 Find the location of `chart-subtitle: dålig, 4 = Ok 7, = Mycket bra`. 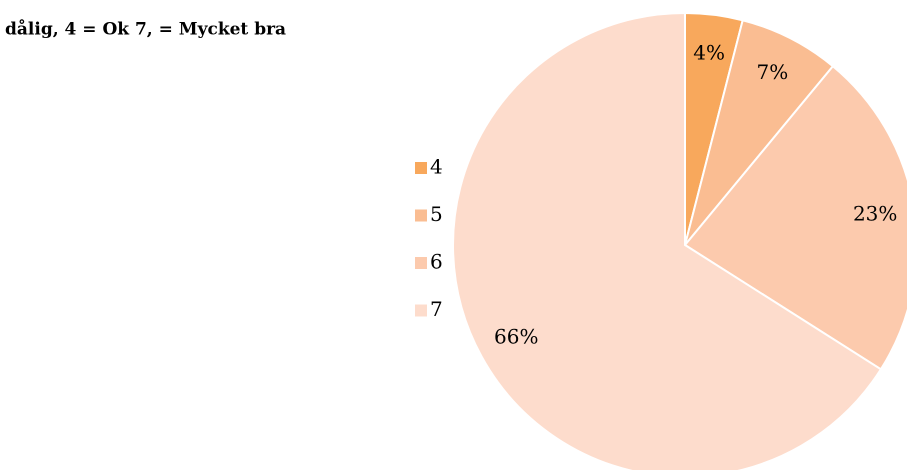

chart-subtitle: dålig, 4 = Ok 7, = Mycket bra is located at coordinates (145, 29).